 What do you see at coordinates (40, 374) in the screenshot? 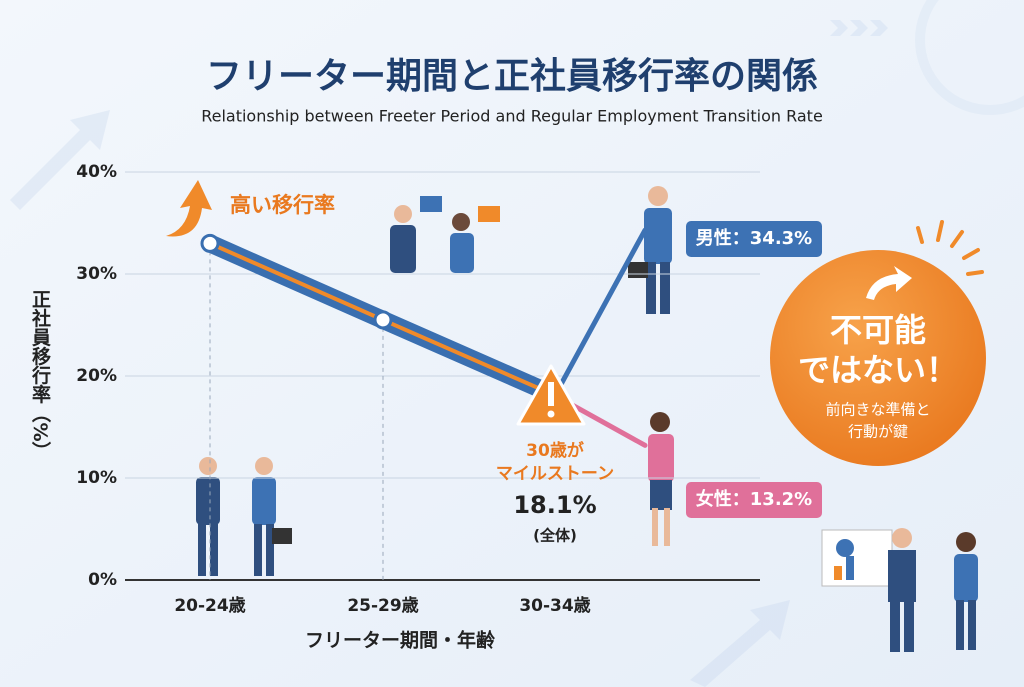
I see `y-axis-label: 正社員移行率（%）` at bounding box center [40, 374].